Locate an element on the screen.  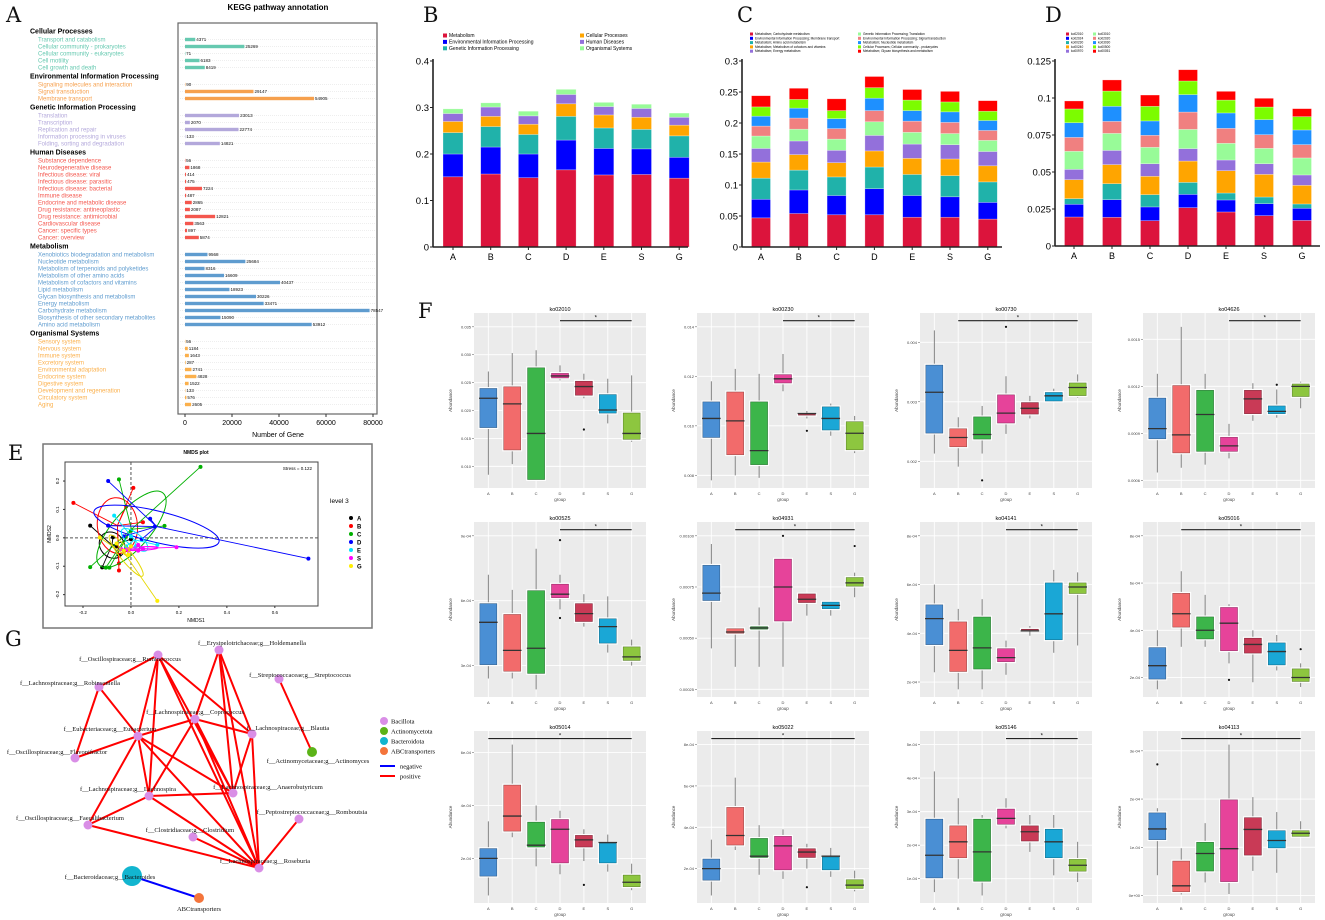
pathway-label: Nucleotide metabolism is located at coordinates (68, 263).